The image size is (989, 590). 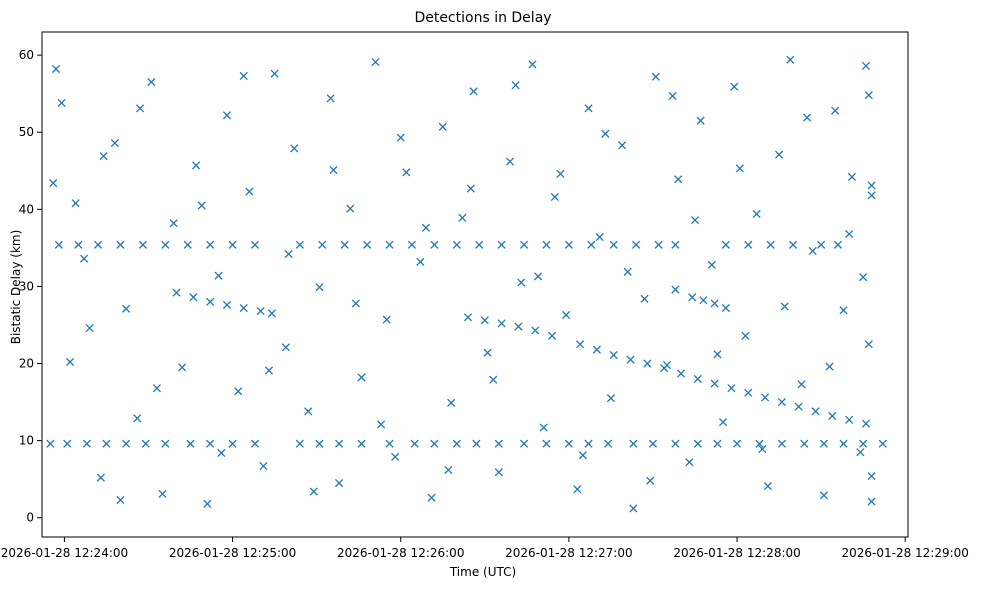 I want to click on x-tick-label: 2026-01-28 12:25:00, so click(x=232, y=553).